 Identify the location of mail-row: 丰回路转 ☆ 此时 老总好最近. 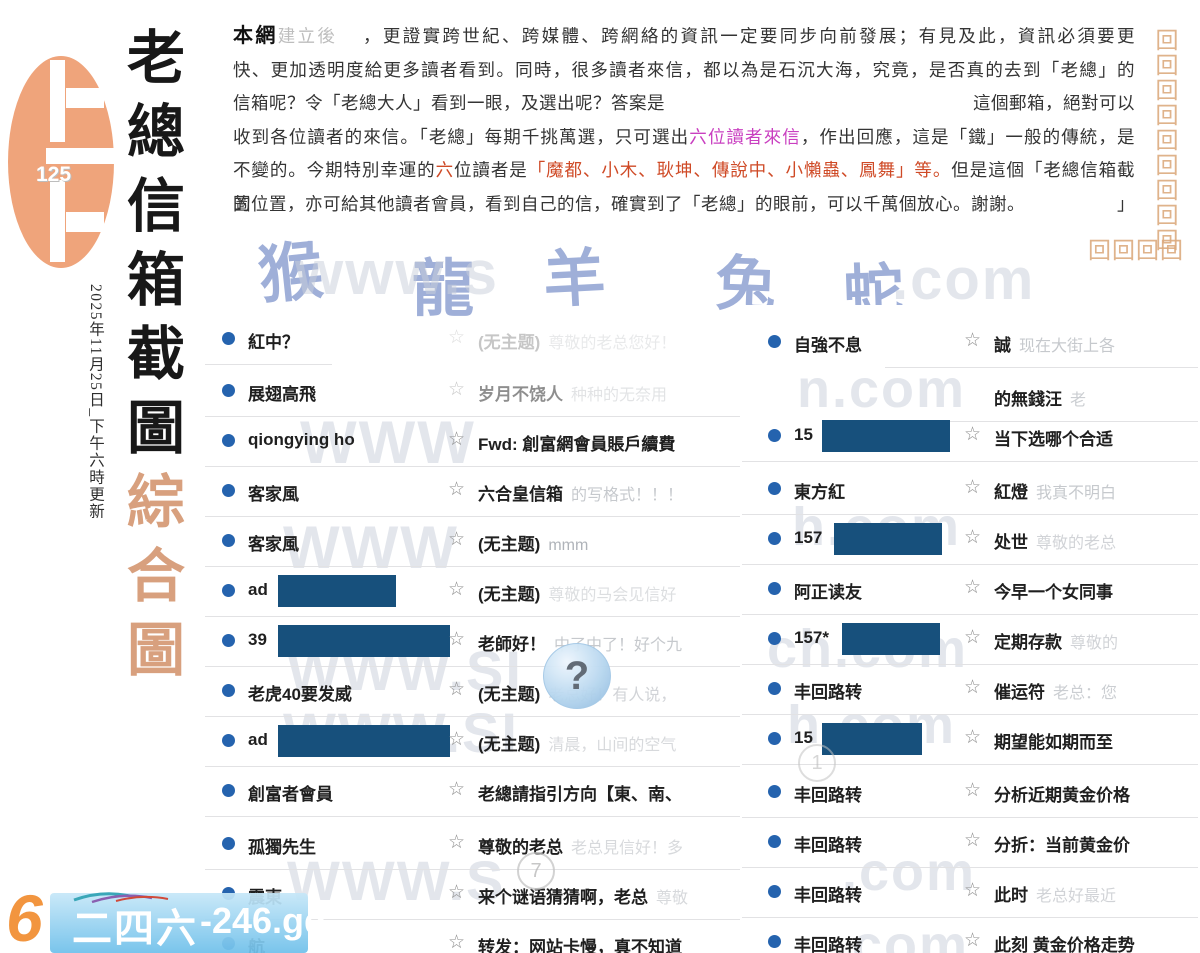
(971, 893).